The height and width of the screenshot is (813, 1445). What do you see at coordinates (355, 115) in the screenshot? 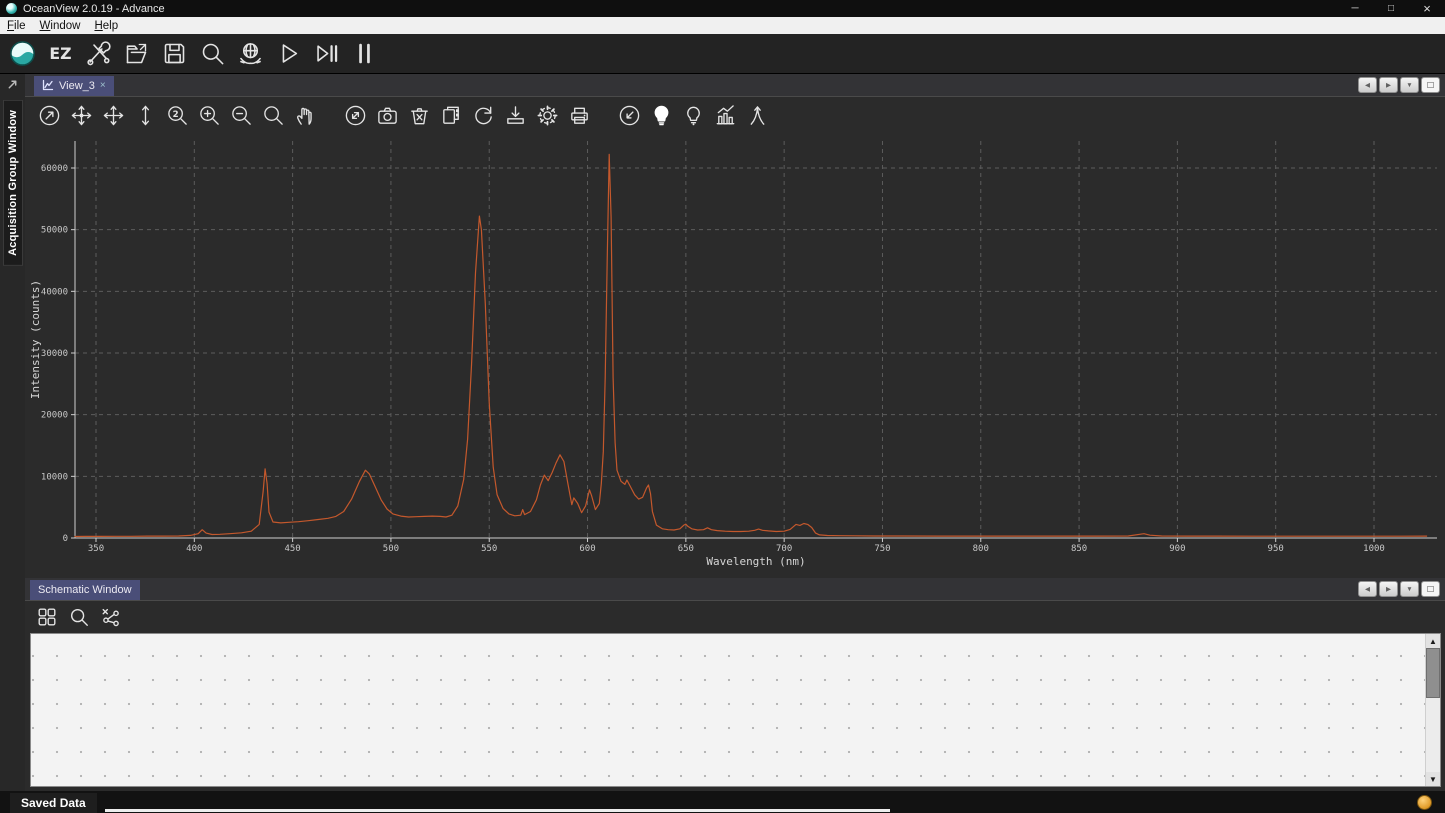
I see `fit-graph-button` at bounding box center [355, 115].